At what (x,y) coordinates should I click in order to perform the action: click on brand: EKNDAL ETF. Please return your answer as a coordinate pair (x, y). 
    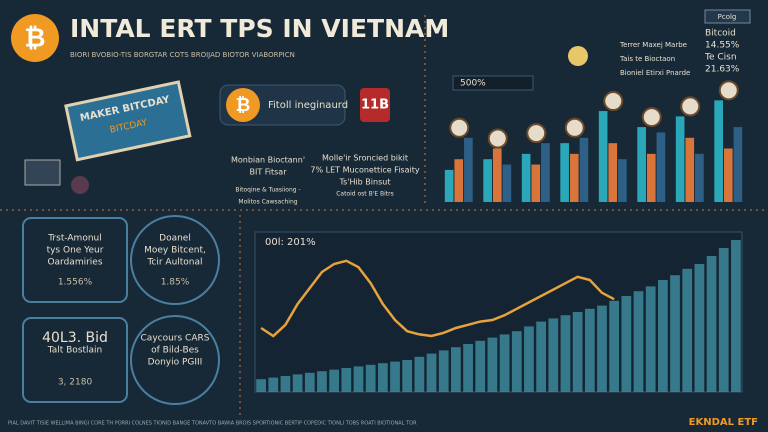
    Looking at the image, I should click on (723, 422).